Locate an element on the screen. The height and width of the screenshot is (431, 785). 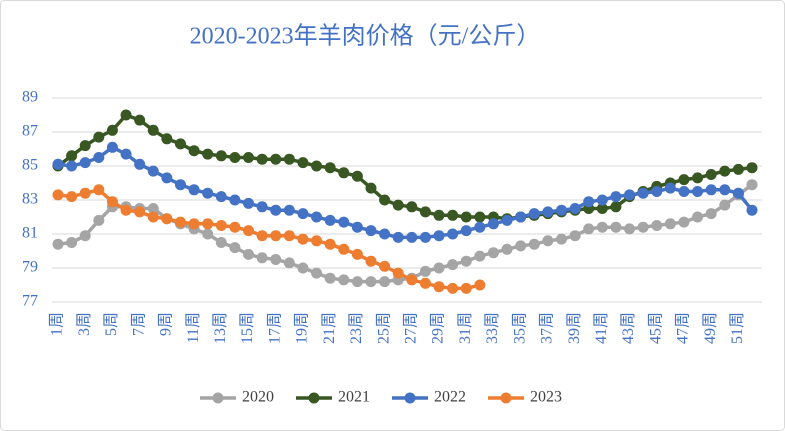
x-tick-label: 25周 is located at coordinates (383, 328).